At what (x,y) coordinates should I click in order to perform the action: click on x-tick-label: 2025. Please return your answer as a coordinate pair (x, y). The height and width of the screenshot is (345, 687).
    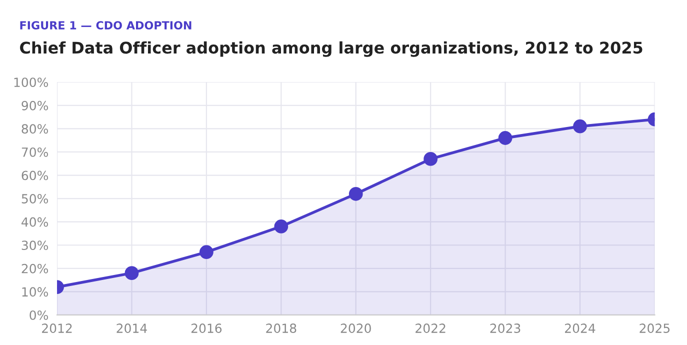
    Looking at the image, I should click on (655, 328).